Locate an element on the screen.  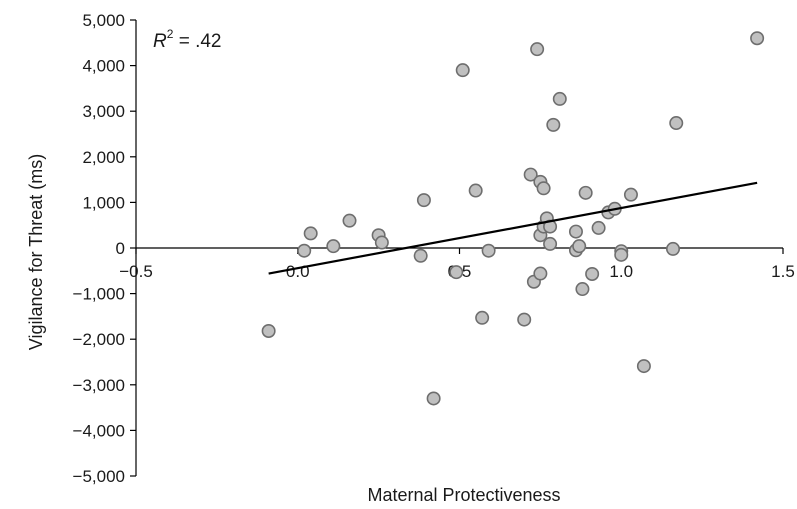
x-tick-label: −0.5 is located at coordinates (136, 271).